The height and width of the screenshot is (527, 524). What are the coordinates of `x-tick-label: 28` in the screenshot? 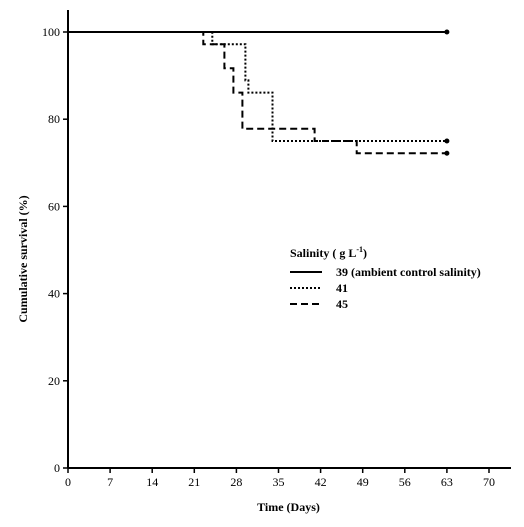 It's located at (236, 482).